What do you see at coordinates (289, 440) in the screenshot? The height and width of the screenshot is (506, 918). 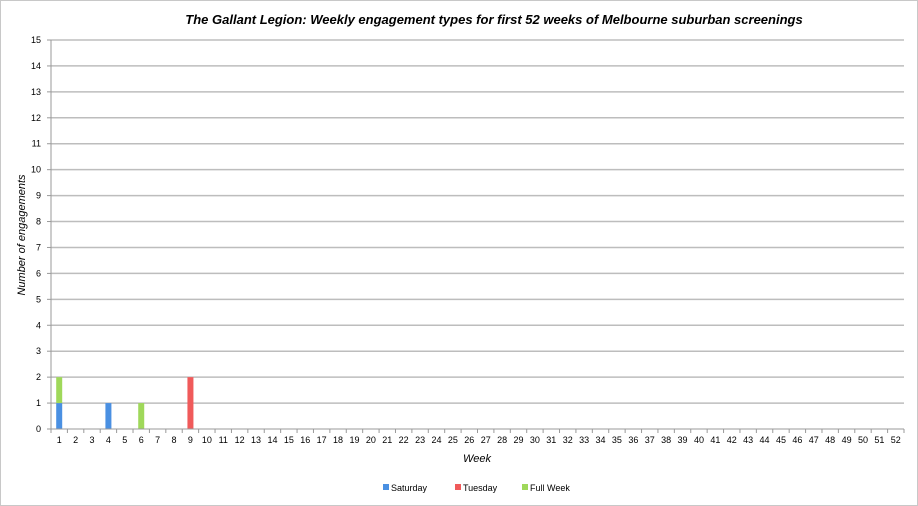 I see `x-tick-label: 15` at bounding box center [289, 440].